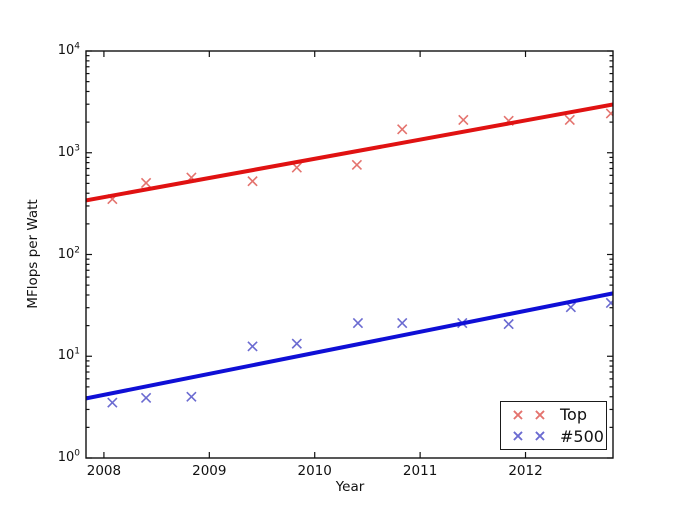 The height and width of the screenshot is (512, 683). I want to click on y-tick-label: 10², so click(68, 253).